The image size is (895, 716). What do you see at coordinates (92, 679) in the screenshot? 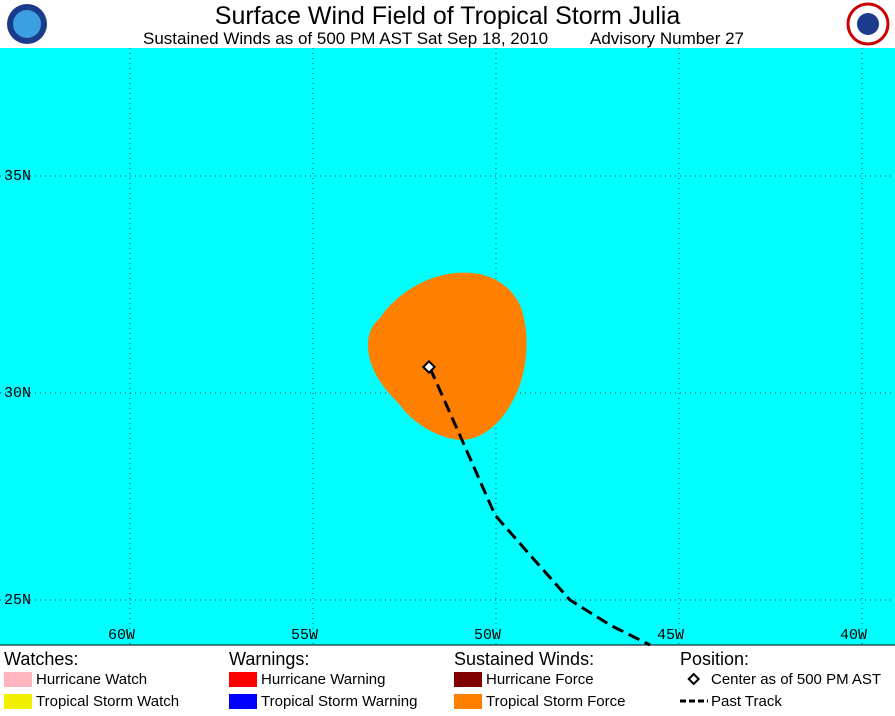
I see `legend-item: Hurricane Watch` at bounding box center [92, 679].